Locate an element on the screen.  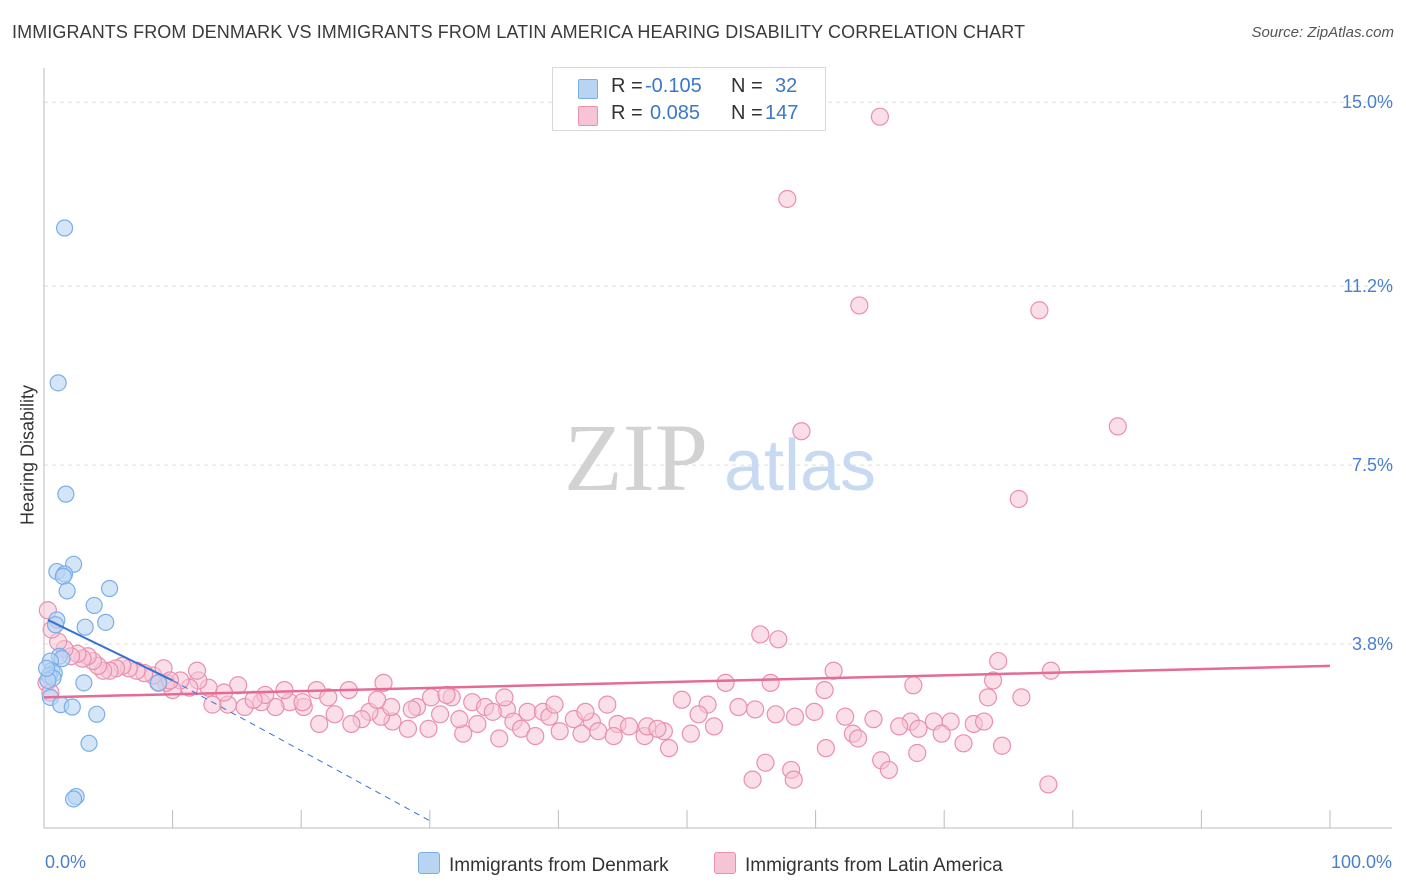
source-label: Source: ZipAtlas.com is located at coordinates (1322, 32).